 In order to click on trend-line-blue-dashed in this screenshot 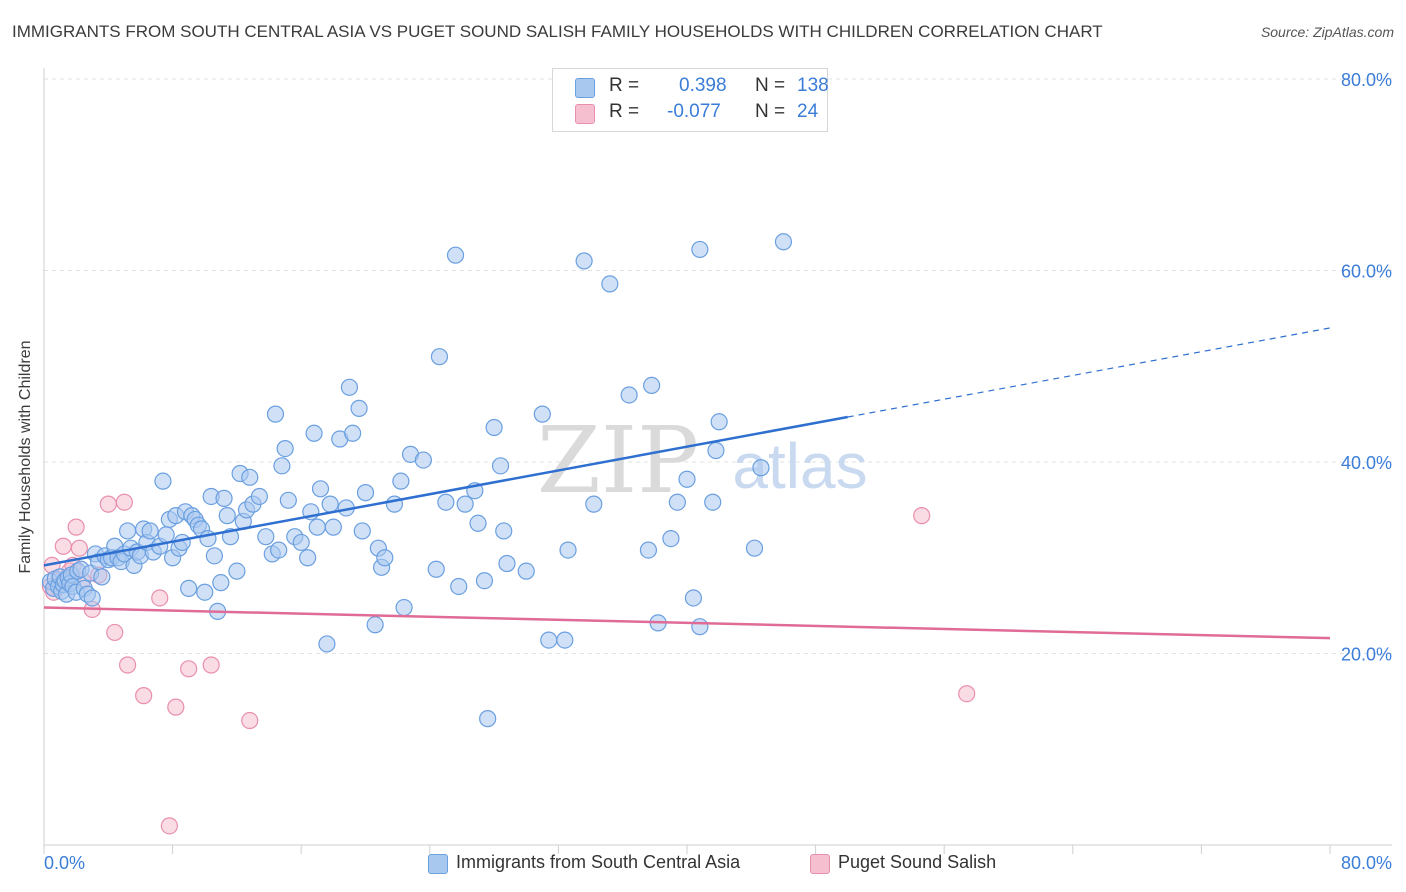, I will do `click(1089, 372)`.